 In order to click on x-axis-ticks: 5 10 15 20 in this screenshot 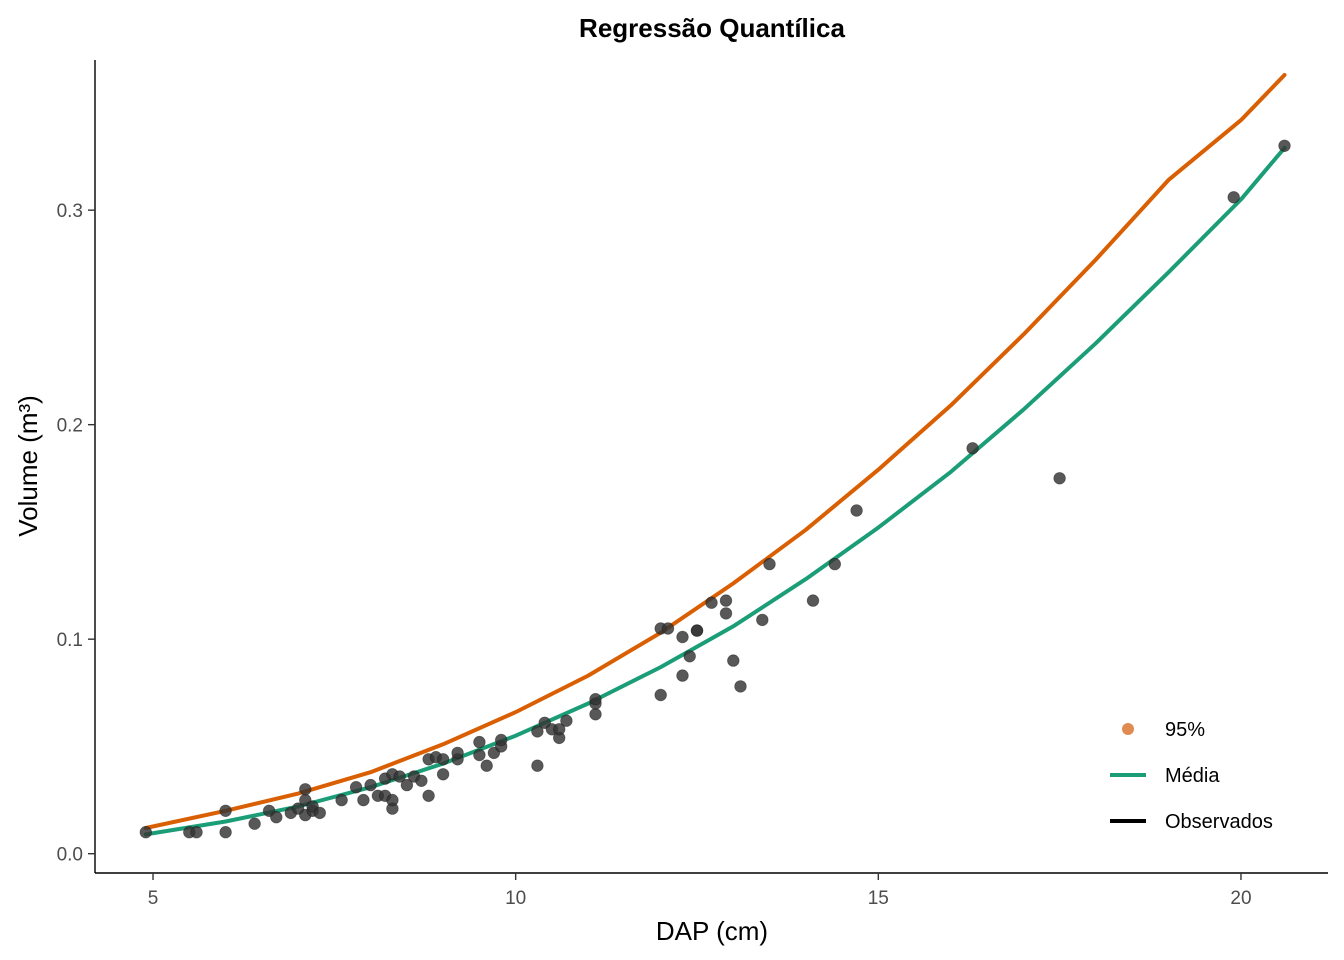, I will do `click(700, 891)`.